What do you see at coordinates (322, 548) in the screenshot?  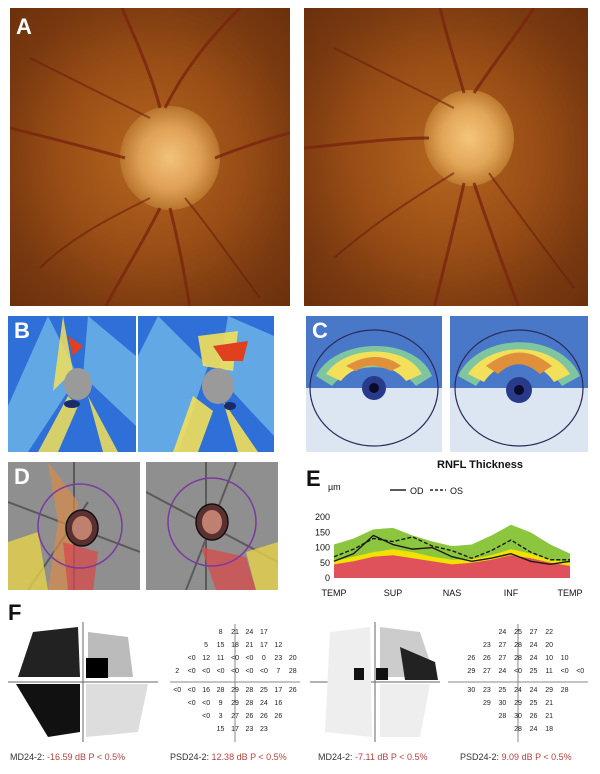 I see `y-tick-label: 100` at bounding box center [322, 548].